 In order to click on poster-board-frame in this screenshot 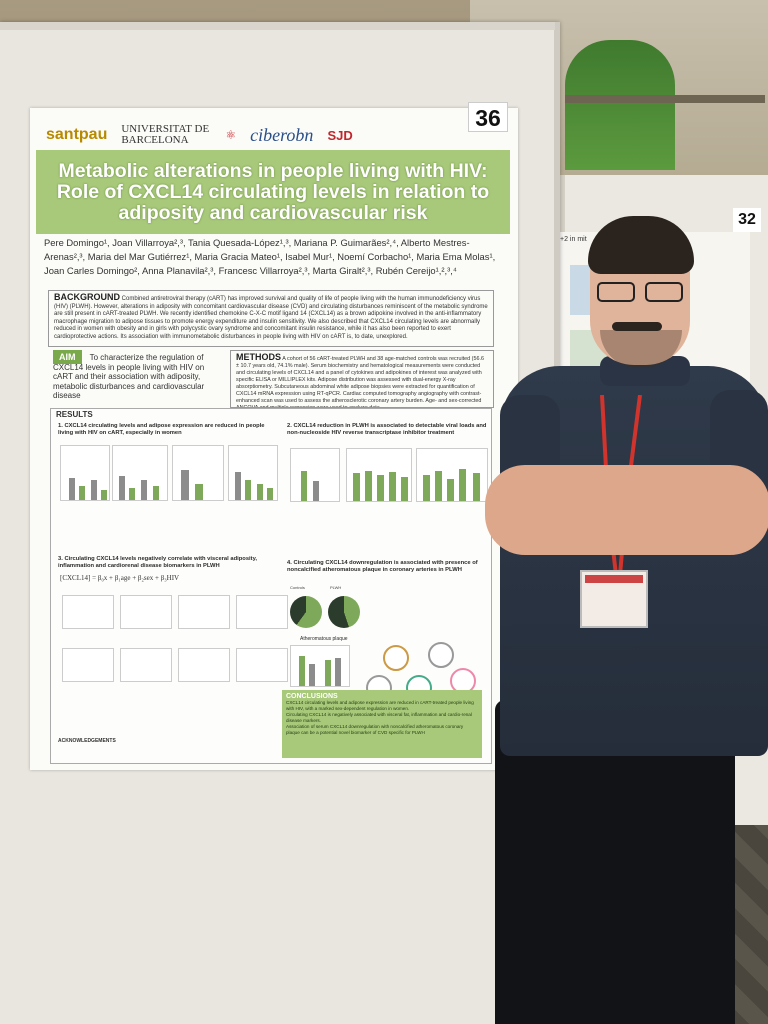, I will do `click(277, 26)`.